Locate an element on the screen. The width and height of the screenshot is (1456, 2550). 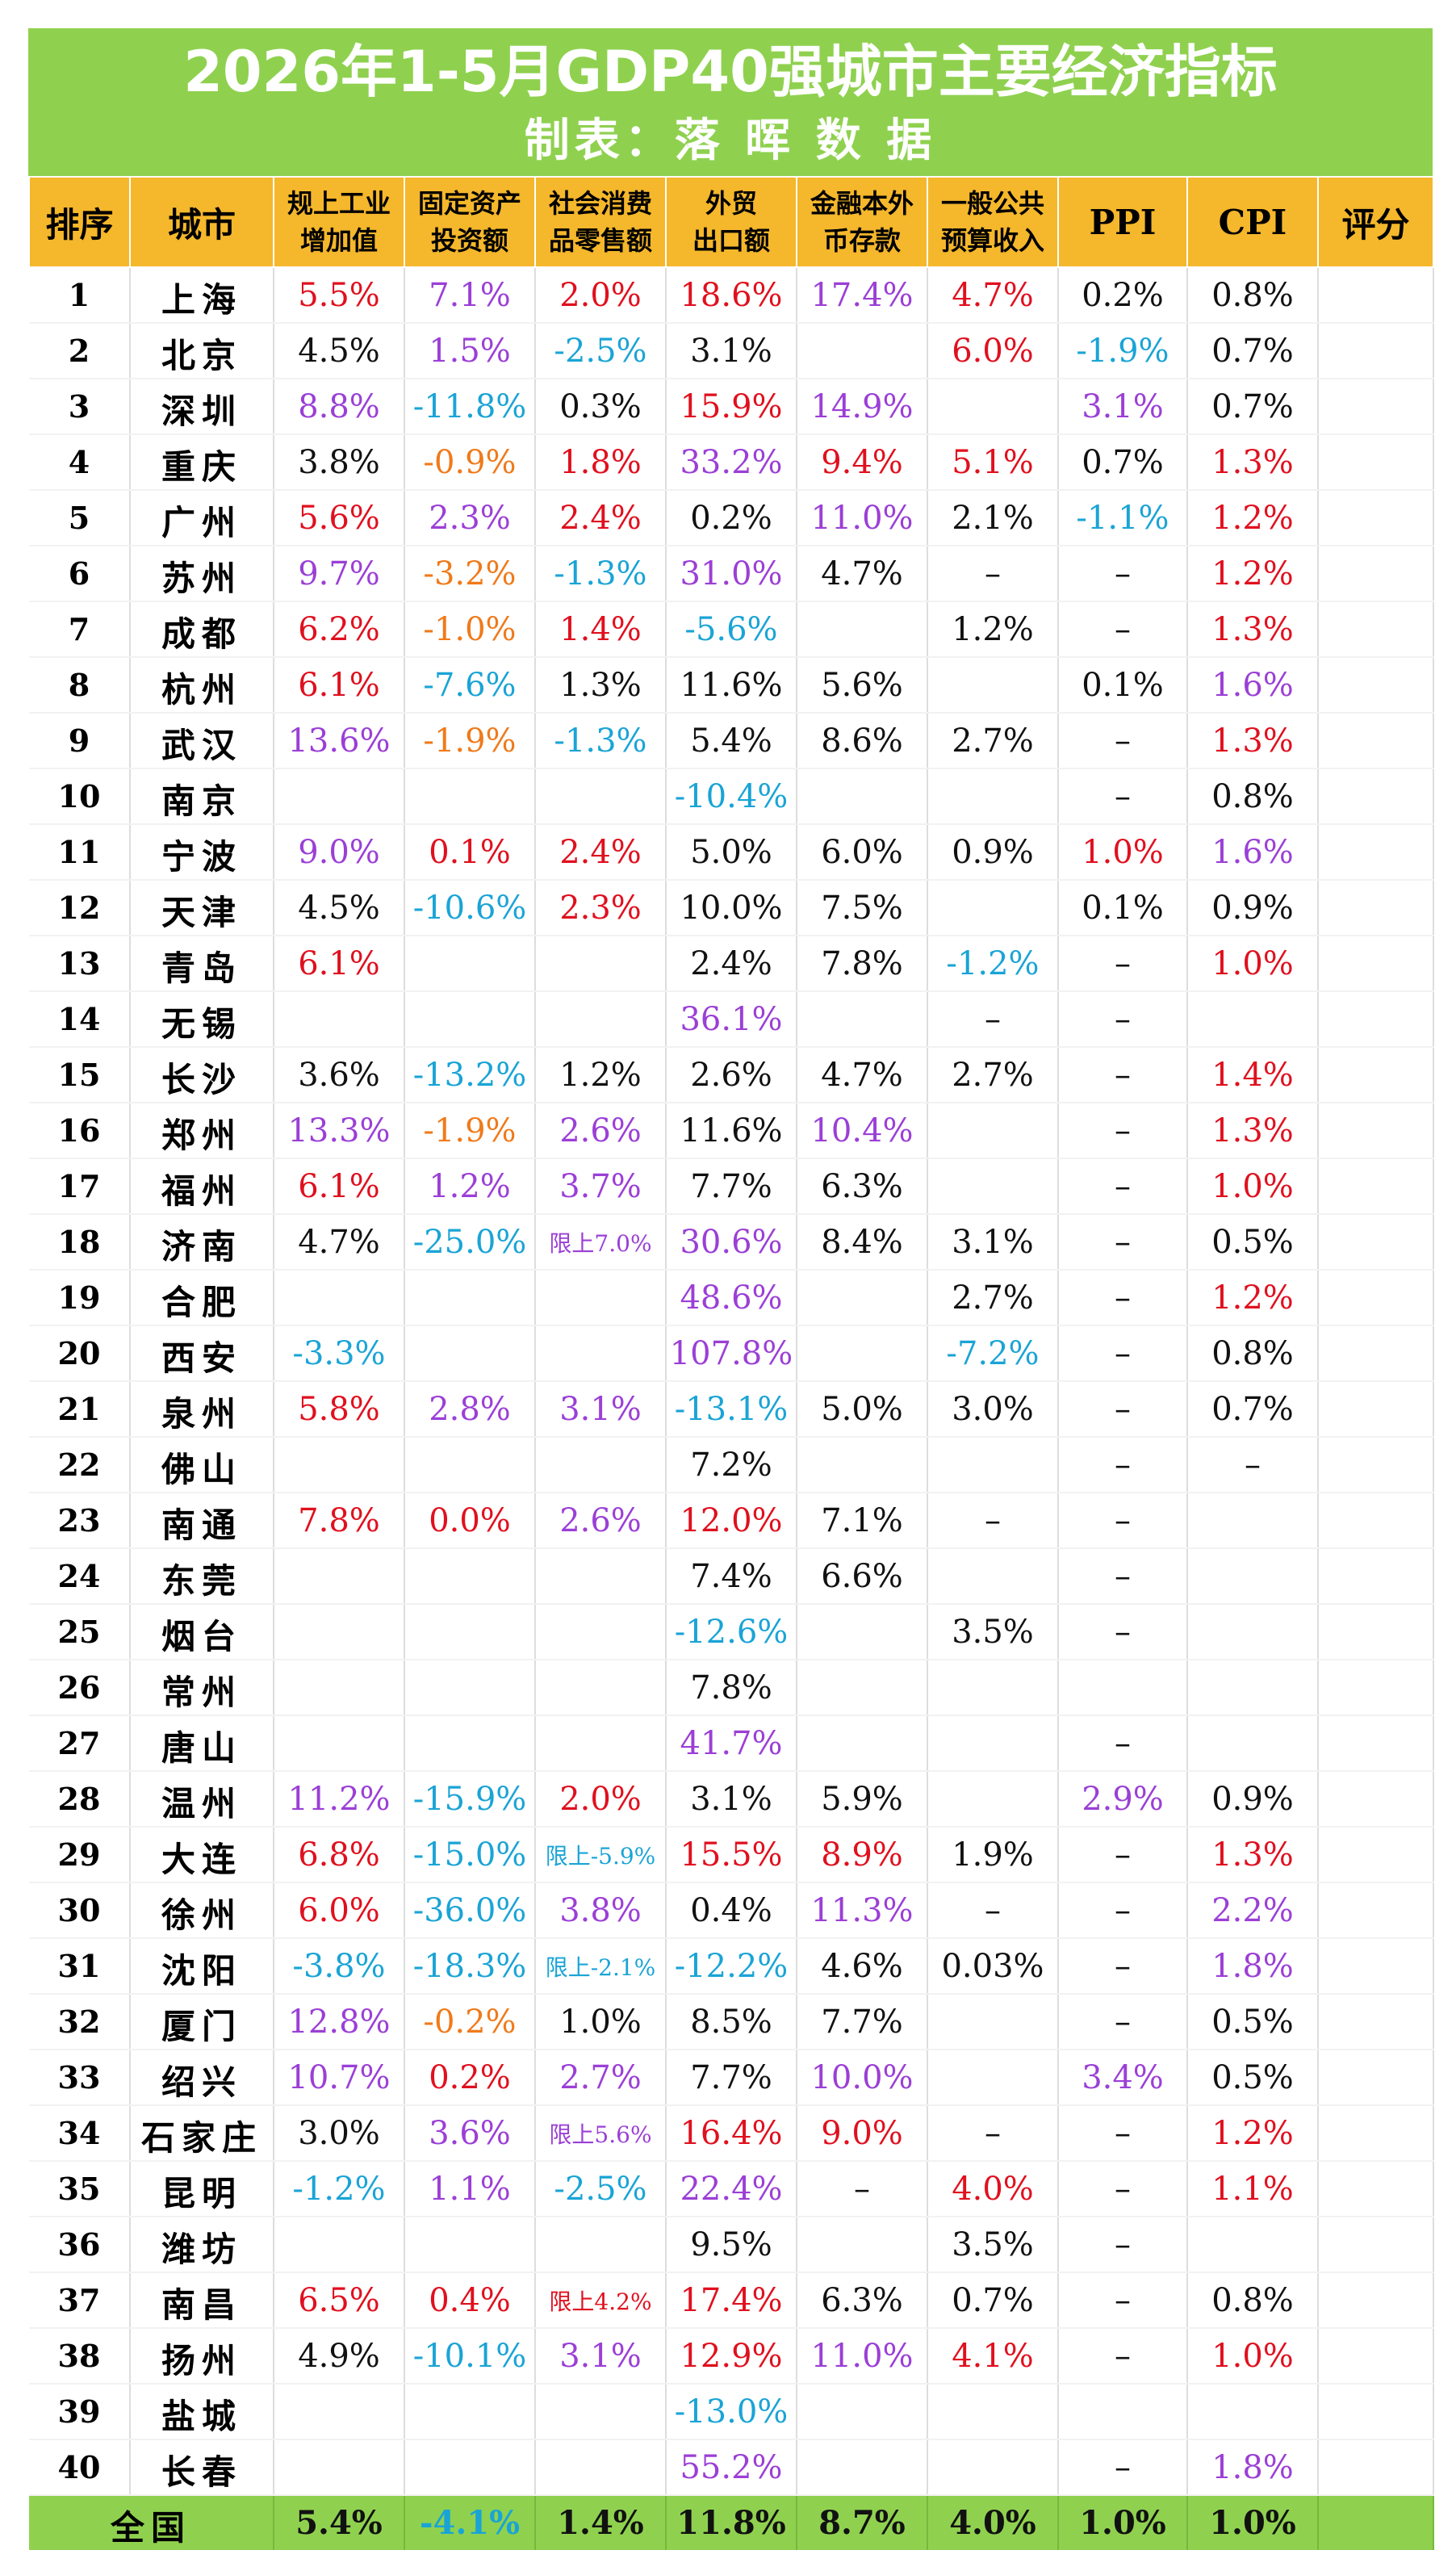
title-banner: 2026年1-5月GDP40强城市主要经济指标 制表：落 晖 数 据 is located at coordinates (731, 102).